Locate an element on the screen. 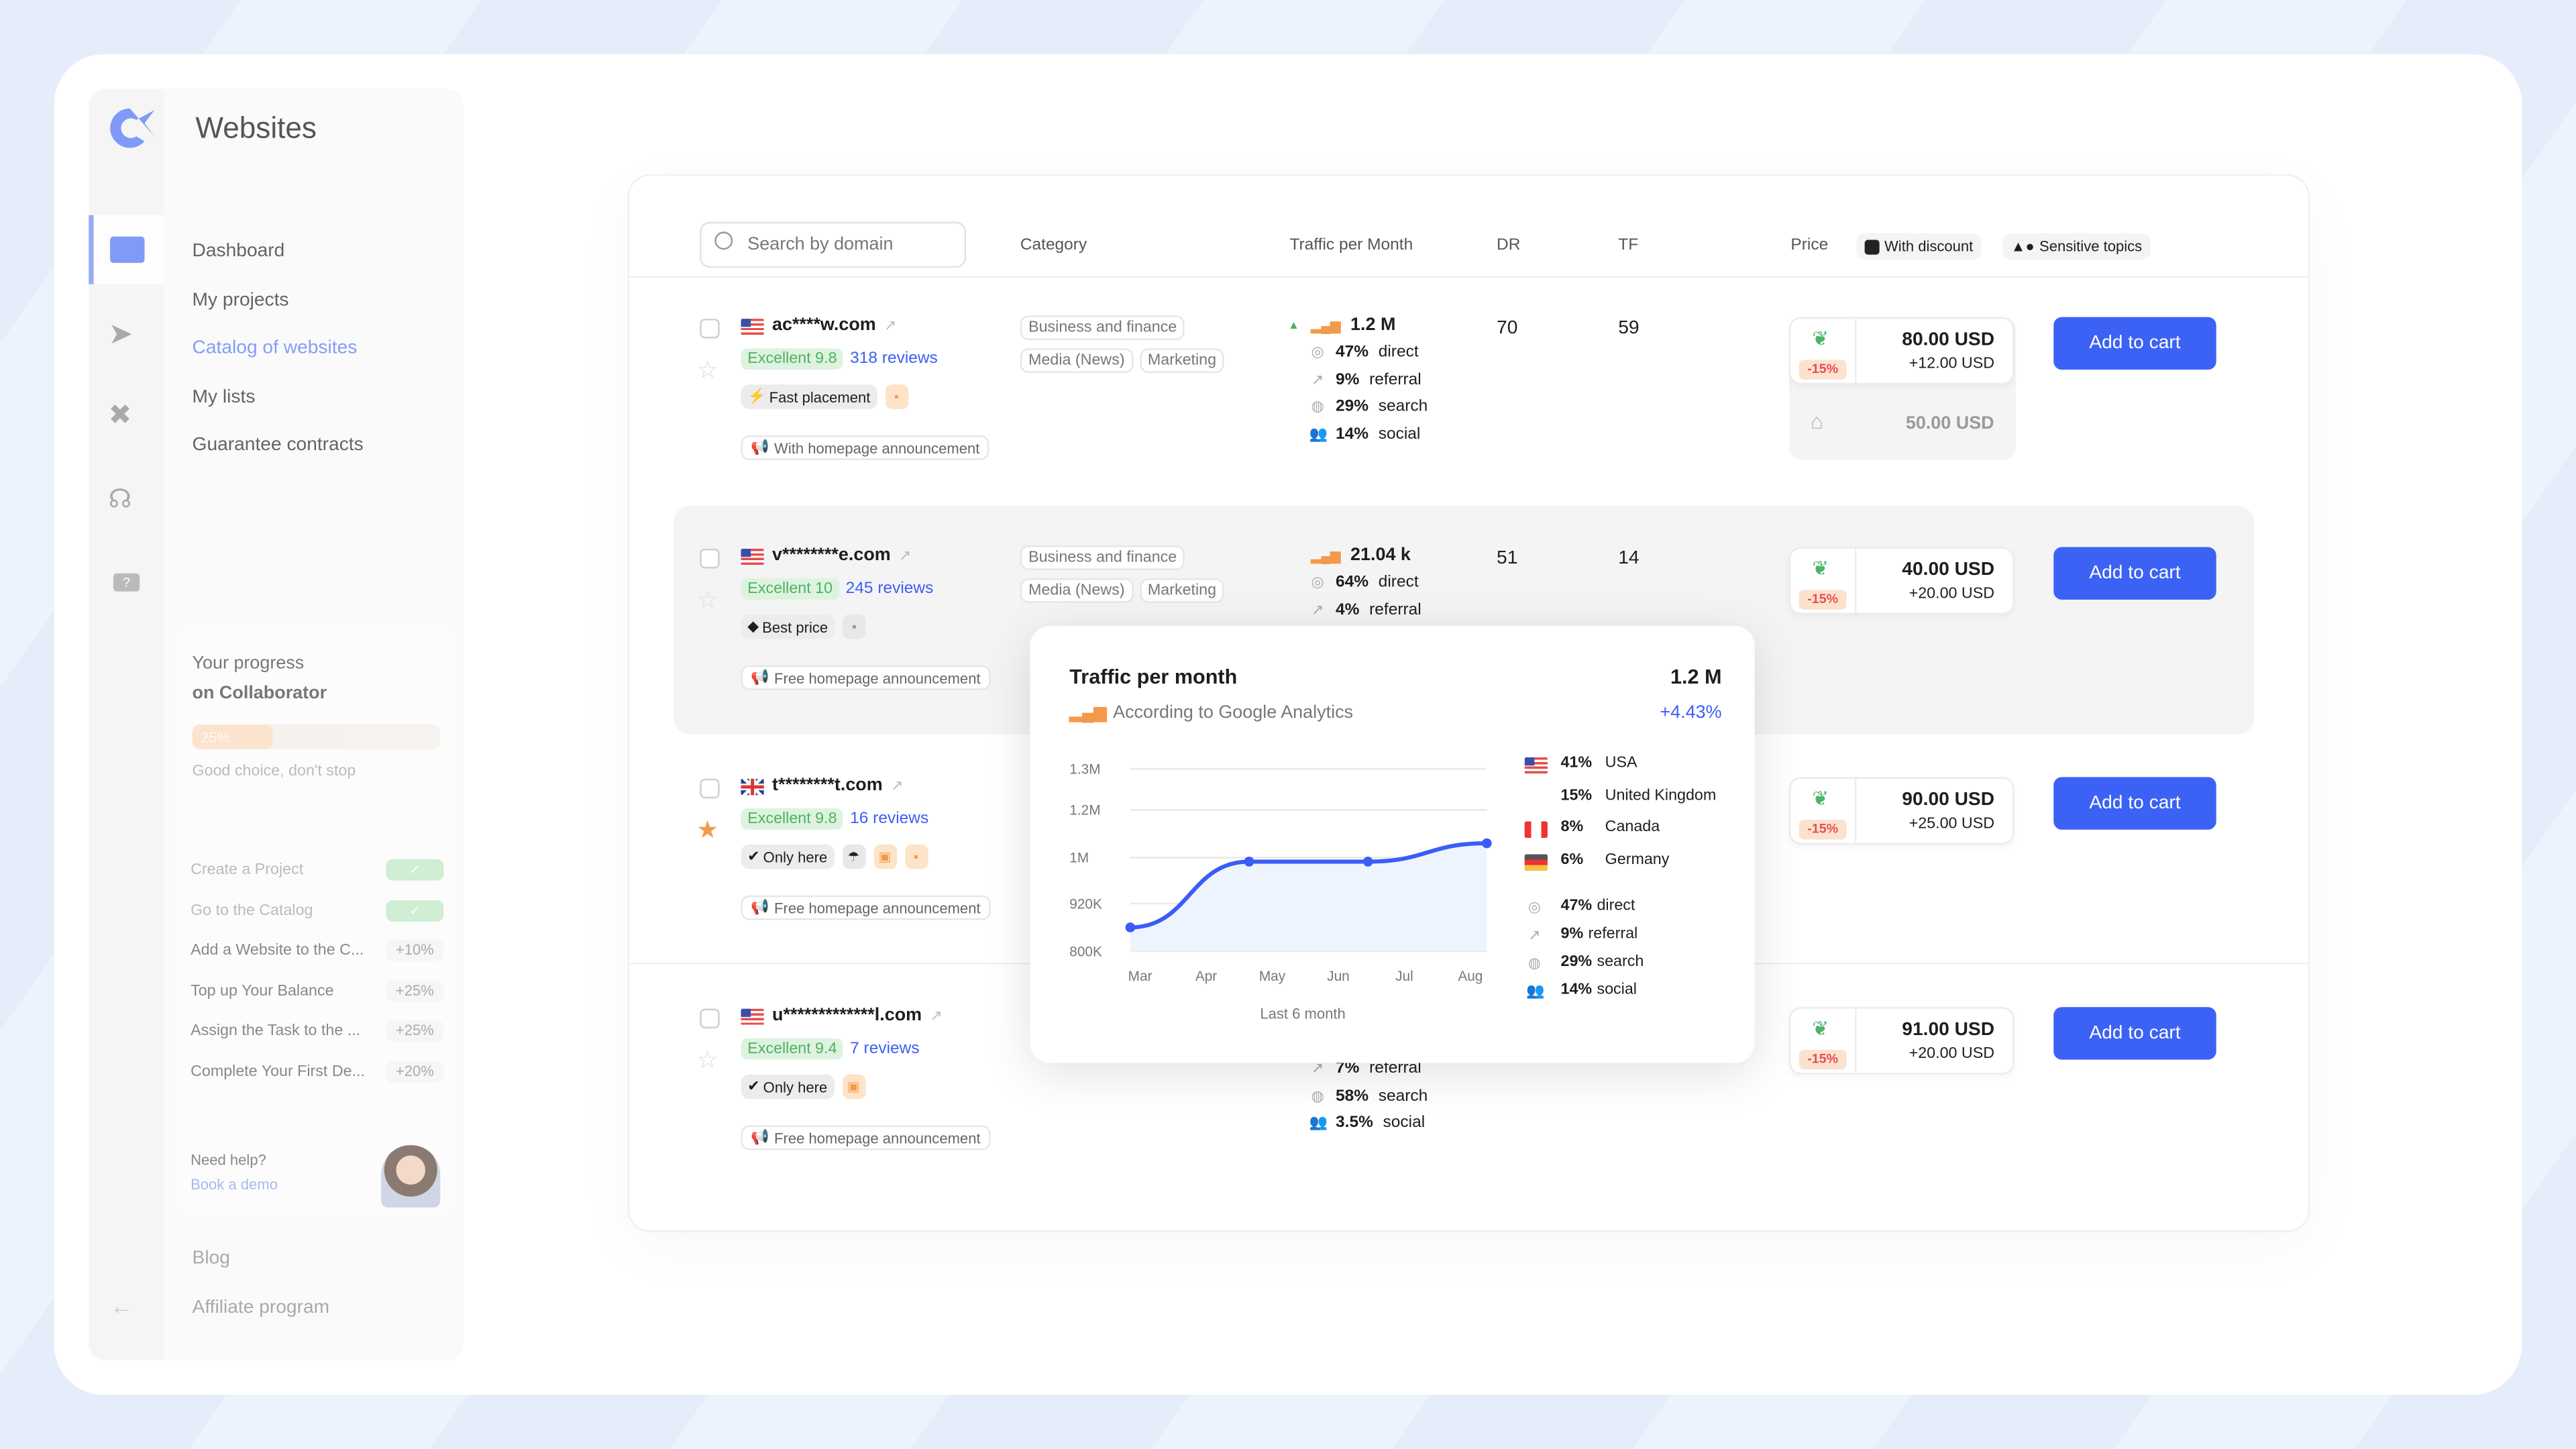 The height and width of the screenshot is (1449, 2576). progress-task: Go to the Catalog is located at coordinates (252, 910).